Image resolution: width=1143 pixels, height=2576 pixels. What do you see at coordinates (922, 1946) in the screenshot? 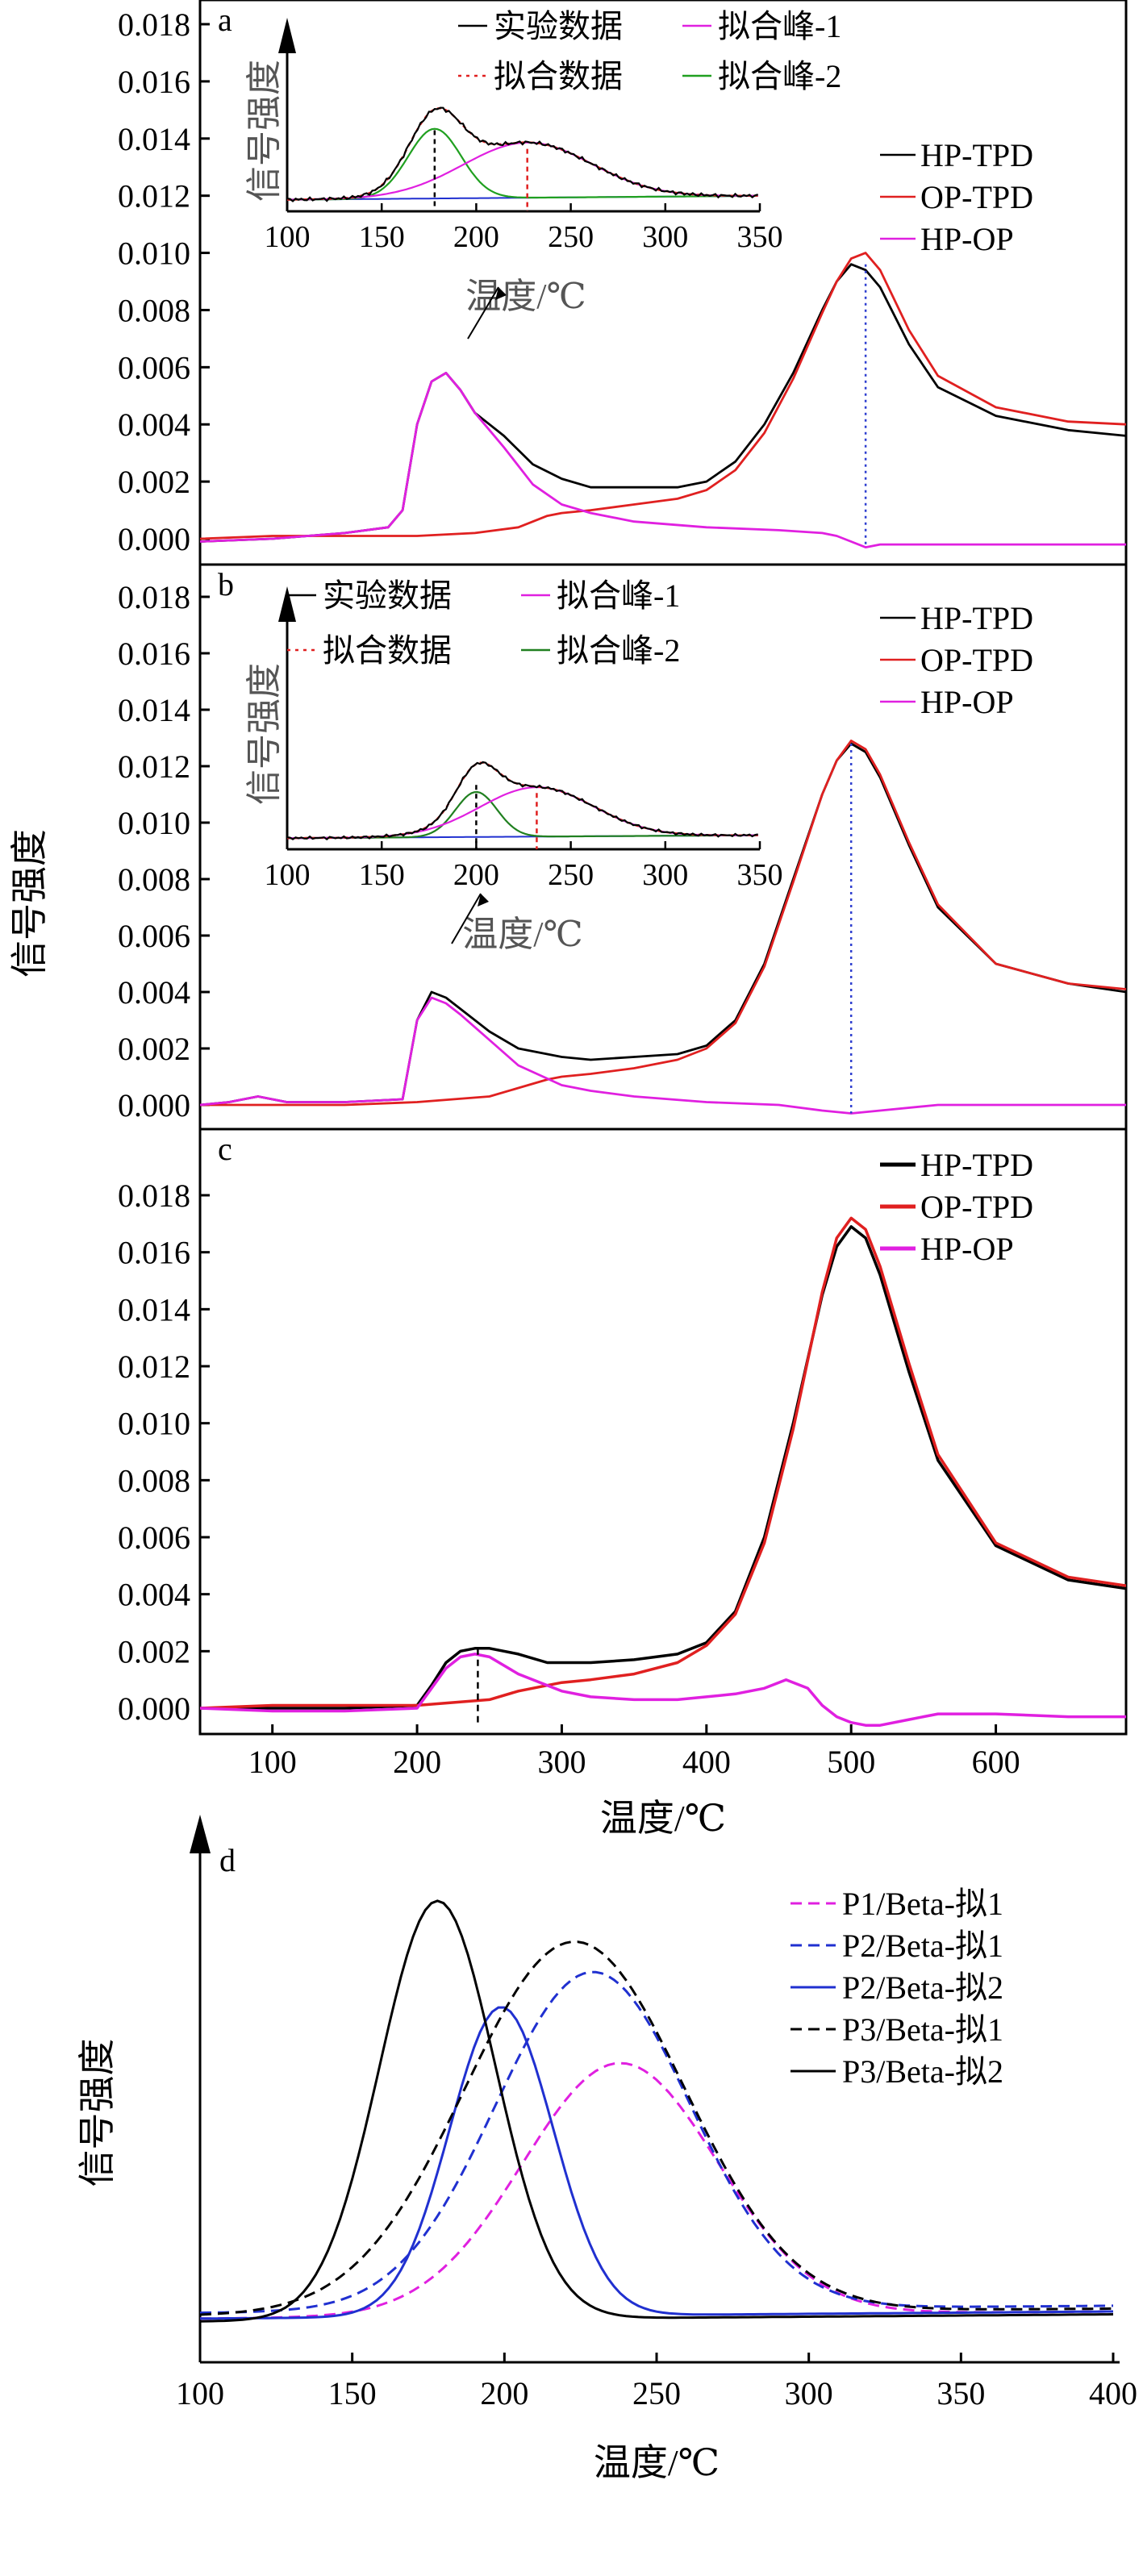
I see `legend-label: P2/Beta-拟1` at bounding box center [922, 1946].